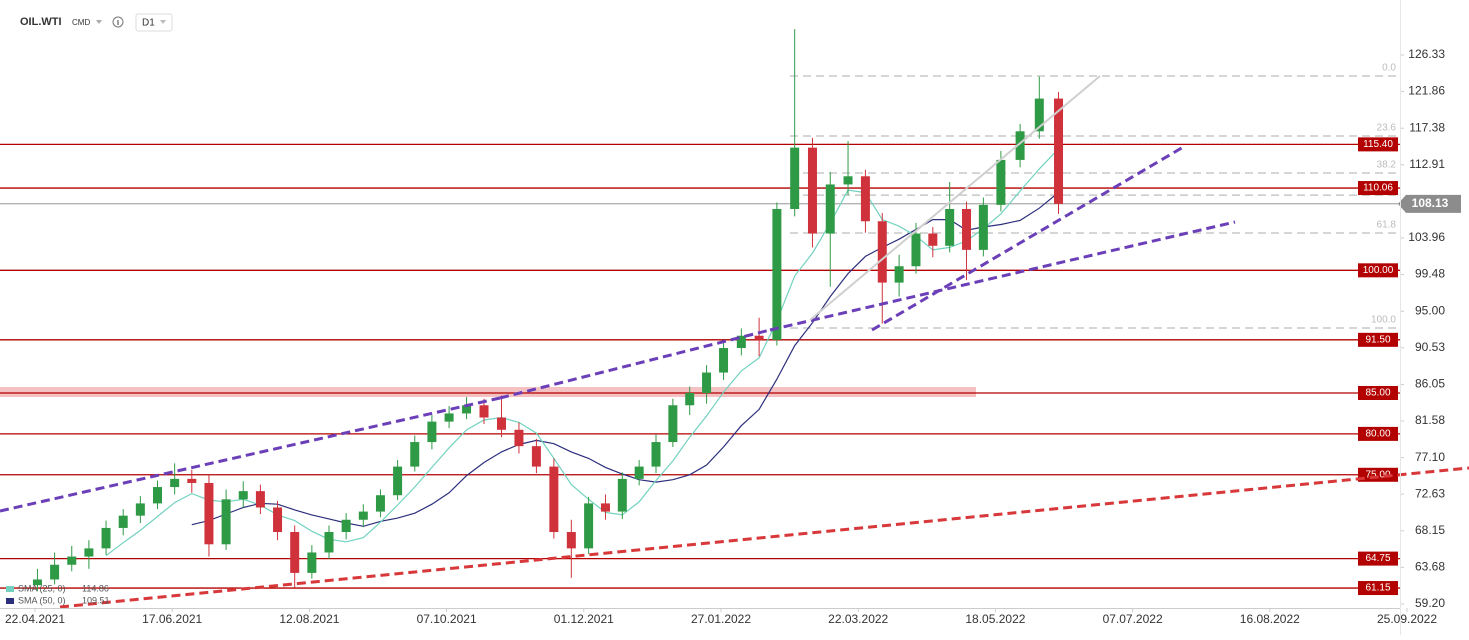  What do you see at coordinates (1430, 420) in the screenshot?
I see `y-tick-label: 81.58` at bounding box center [1430, 420].